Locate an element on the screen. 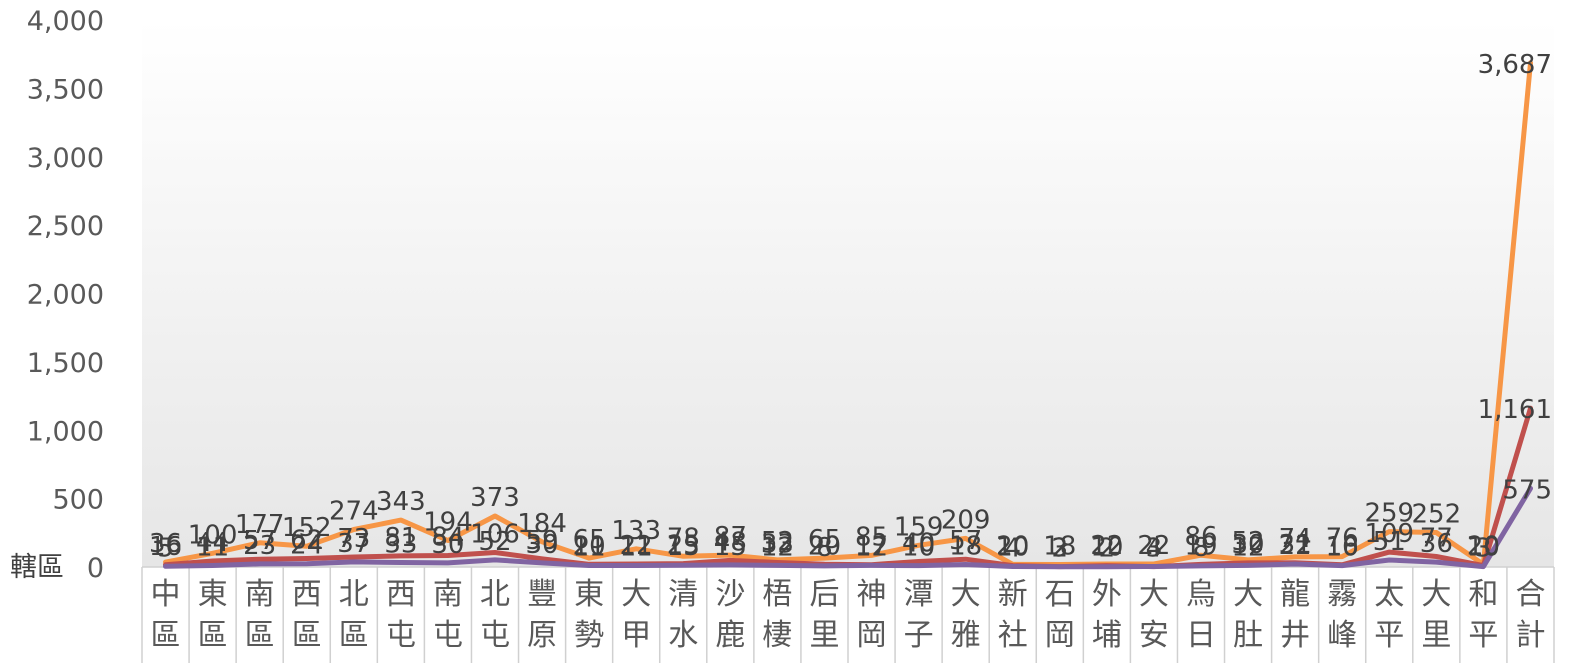 The image size is (1577, 663). y-tick-label: 4,000 is located at coordinates (65, 21).